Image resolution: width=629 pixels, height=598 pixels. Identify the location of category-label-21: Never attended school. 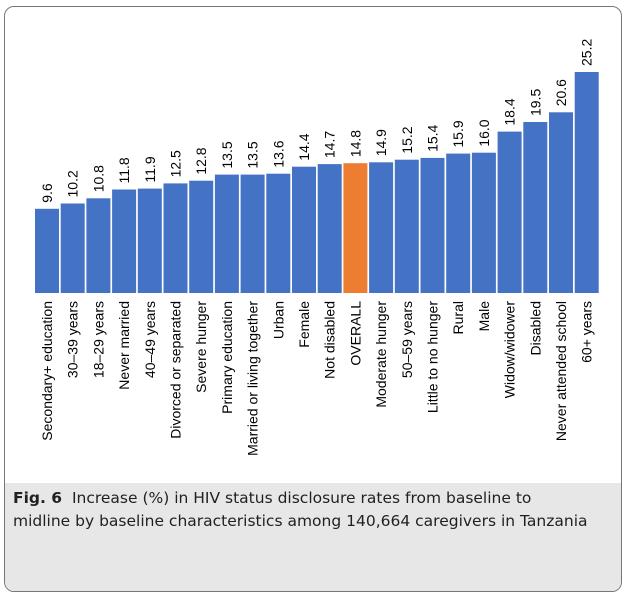
(561, 371).